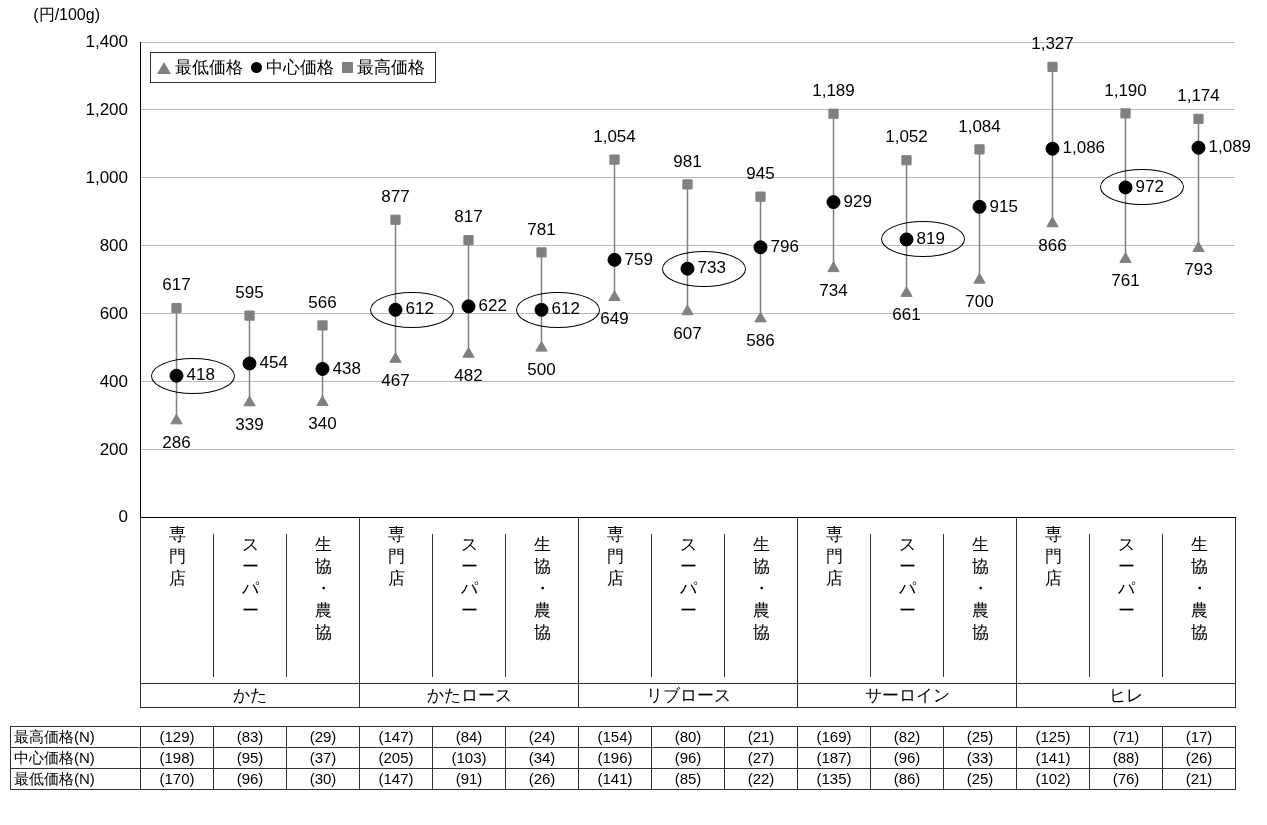 The width and height of the screenshot is (1267, 825). What do you see at coordinates (323, 736) in the screenshot?
I see `text: (29)` at bounding box center [323, 736].